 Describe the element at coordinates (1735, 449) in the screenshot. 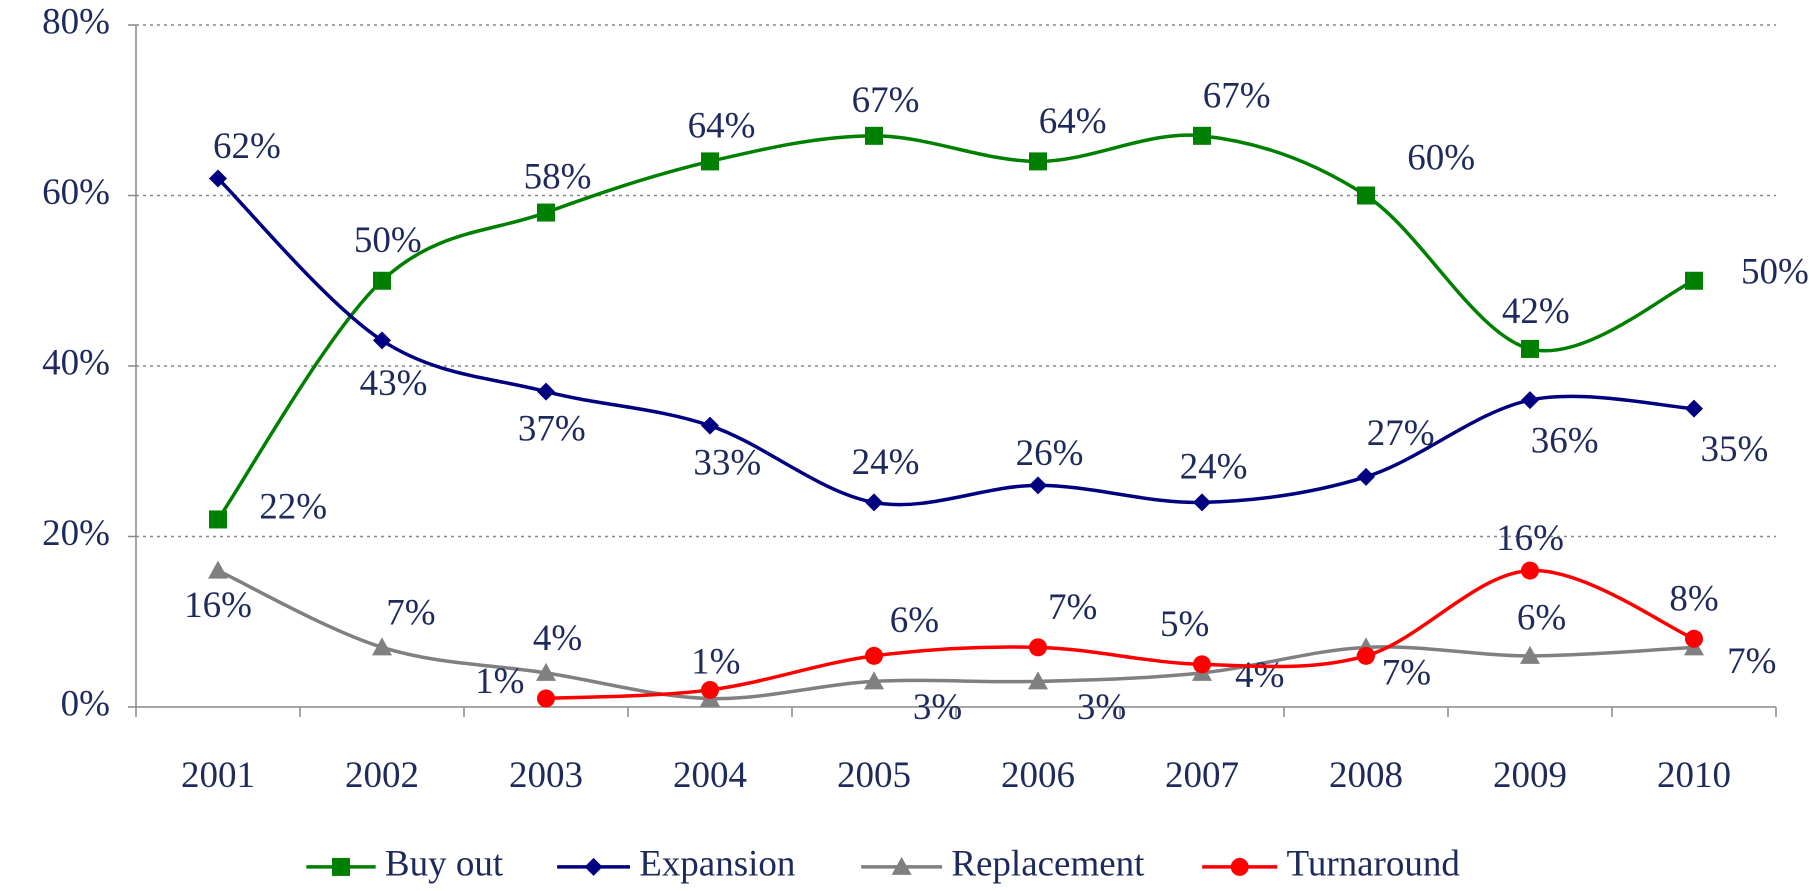

I see `data-label: 35%` at that location.